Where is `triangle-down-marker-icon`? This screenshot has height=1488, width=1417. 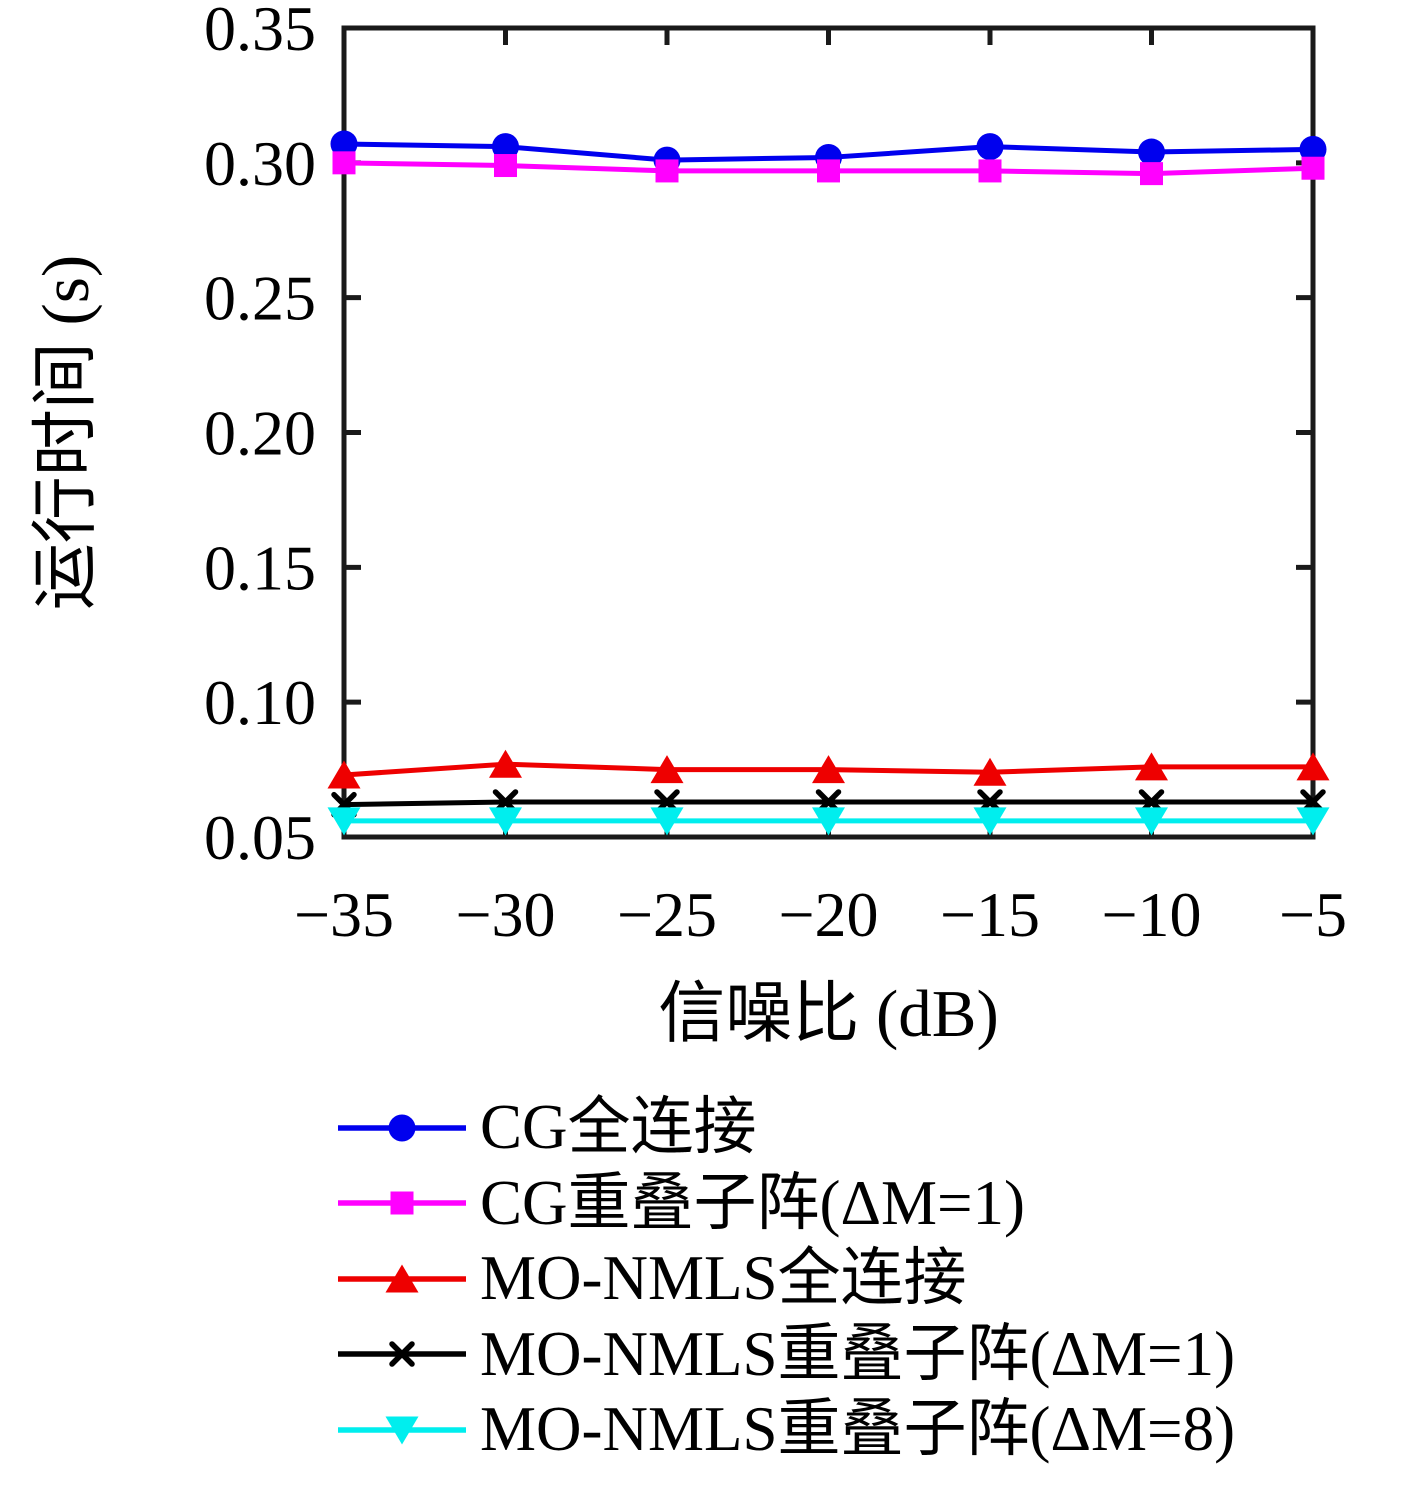
triangle-down-marker-icon is located at coordinates (402, 1430).